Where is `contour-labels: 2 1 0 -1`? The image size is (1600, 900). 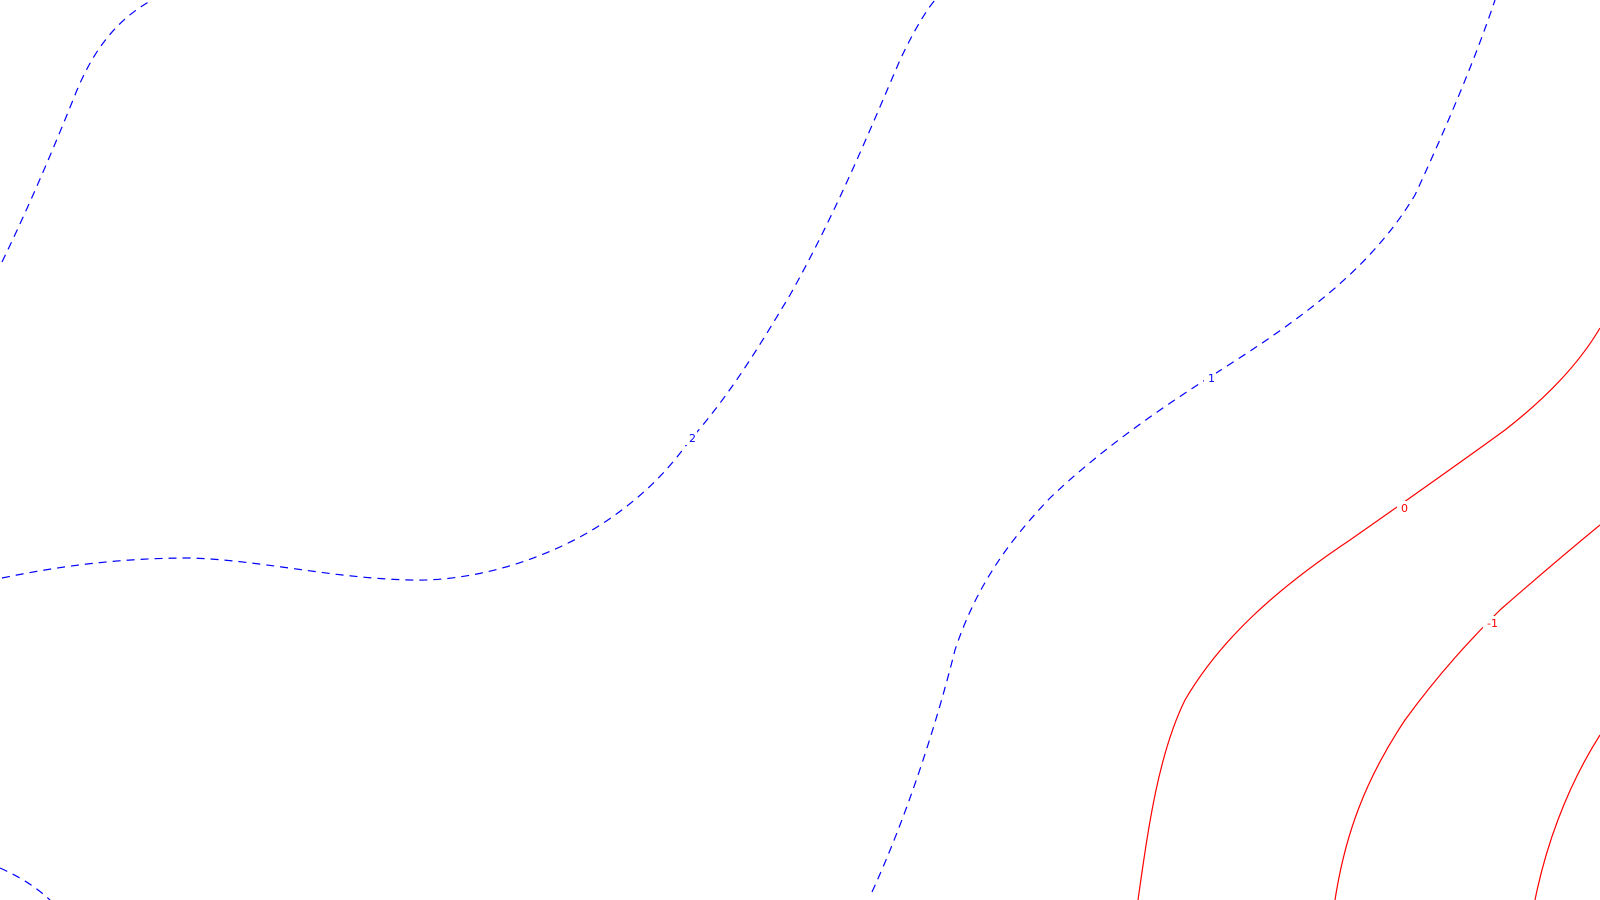 contour-labels: 2 1 0 -1 is located at coordinates (1093, 500).